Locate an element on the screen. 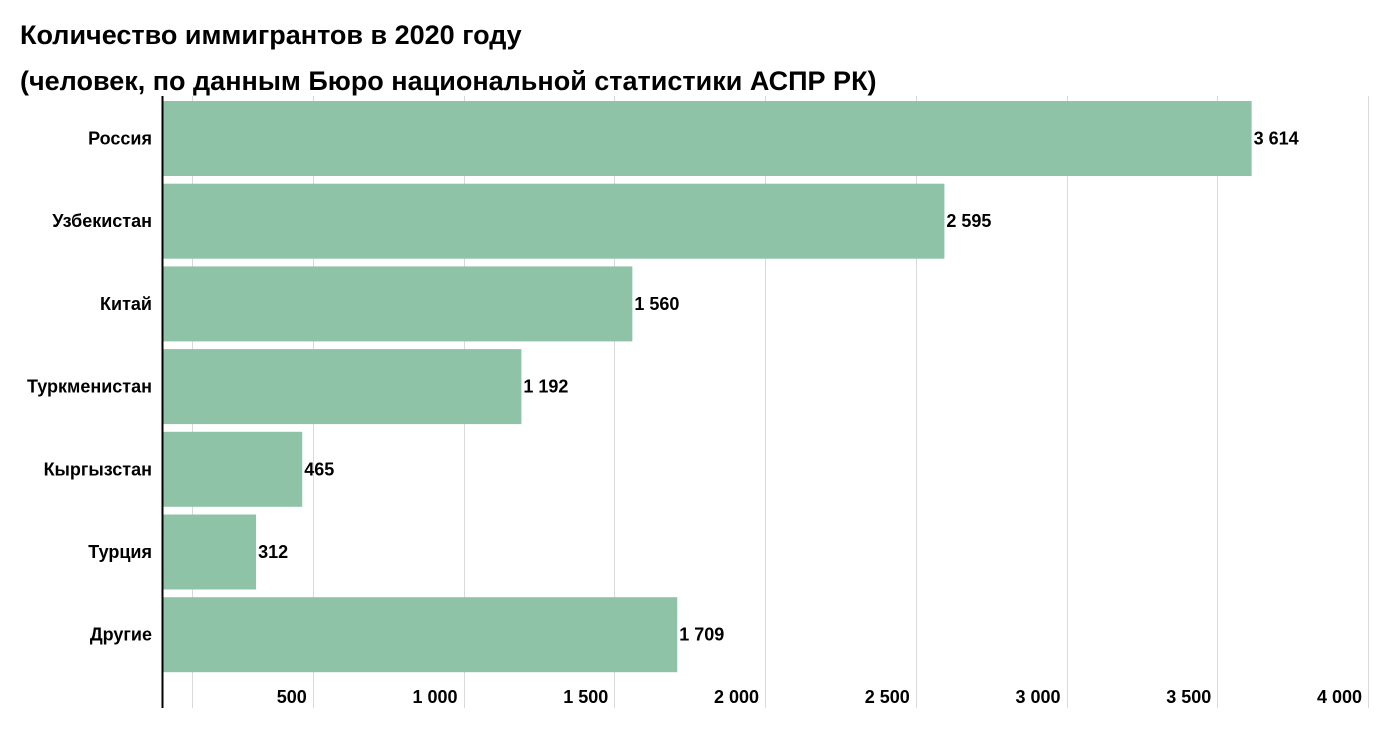 Image resolution: width=1386 pixels, height=729 pixels. x-tick-label-1500: 1 500 is located at coordinates (585, 697).